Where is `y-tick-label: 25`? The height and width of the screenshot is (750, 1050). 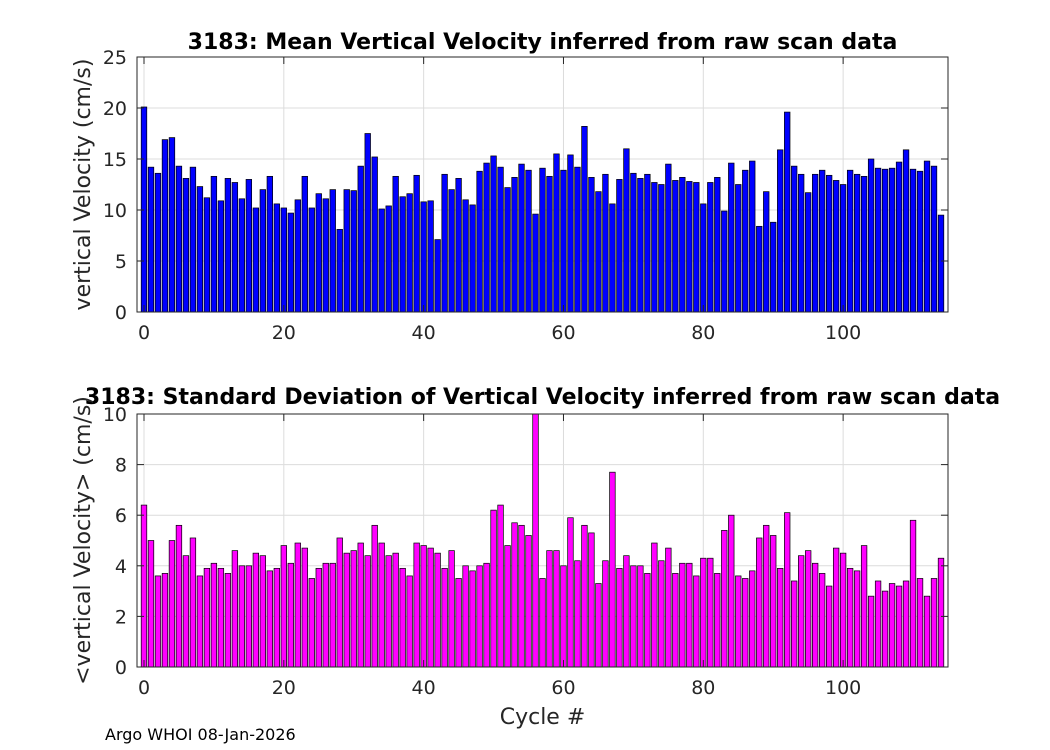 y-tick-label: 25 is located at coordinates (115, 58).